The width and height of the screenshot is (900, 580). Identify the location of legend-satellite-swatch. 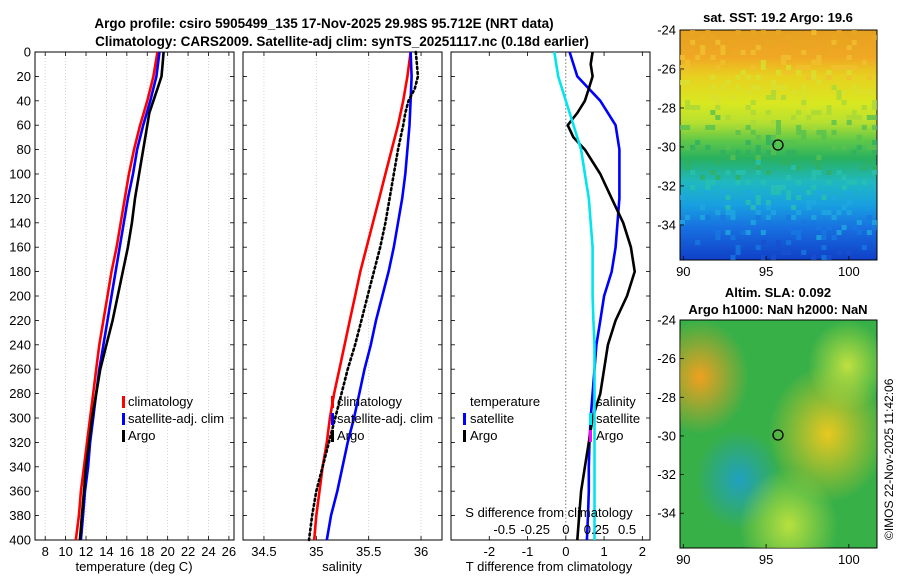
(332, 419).